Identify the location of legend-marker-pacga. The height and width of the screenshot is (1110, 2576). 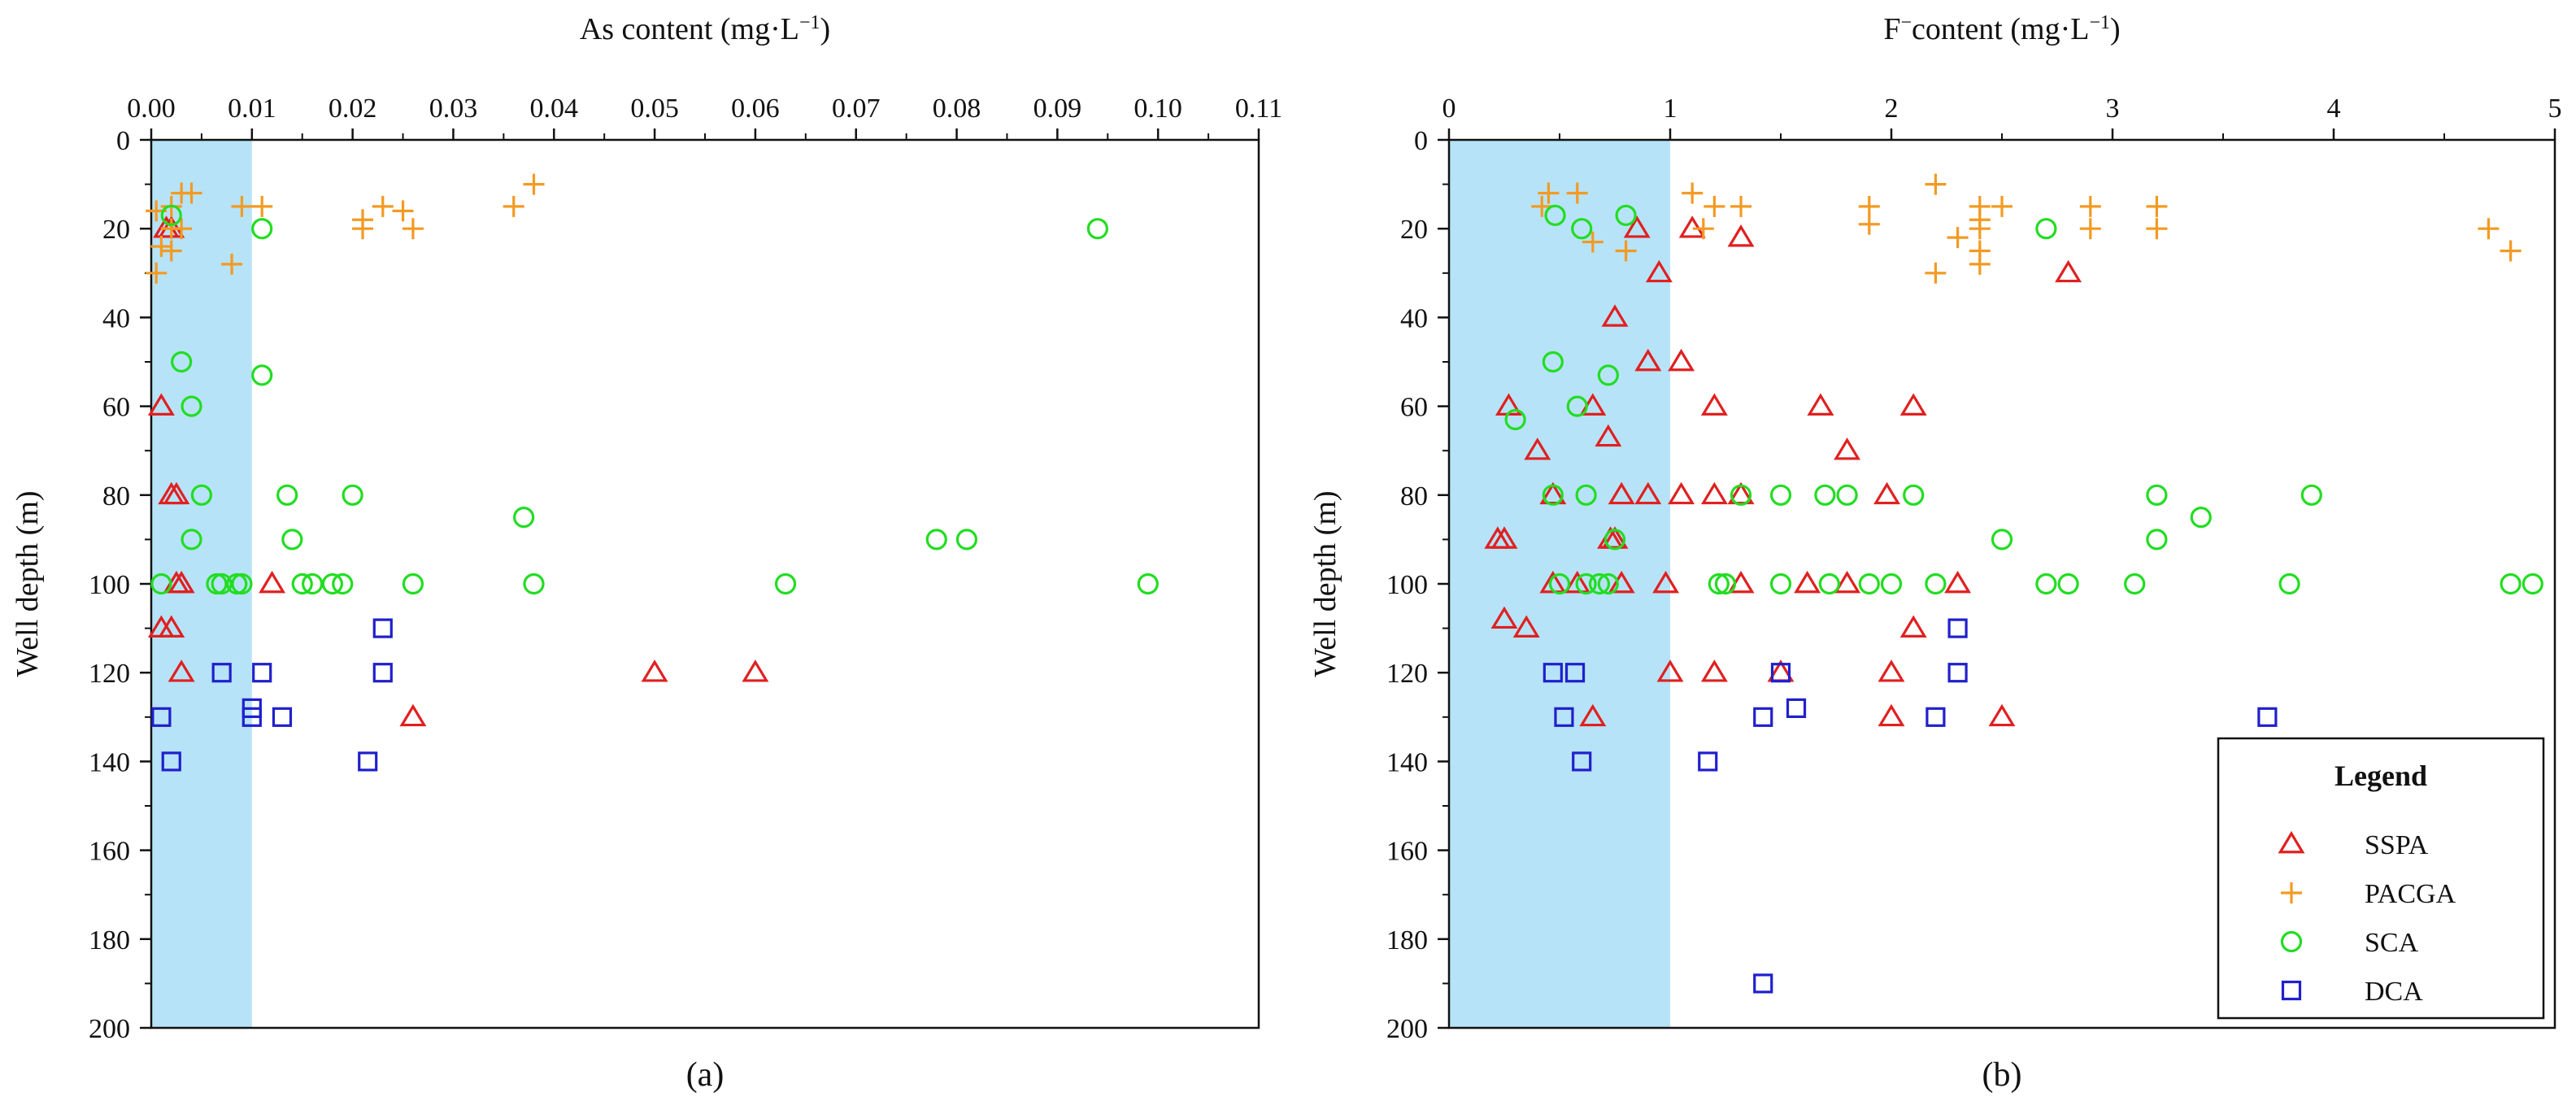
(2292, 893).